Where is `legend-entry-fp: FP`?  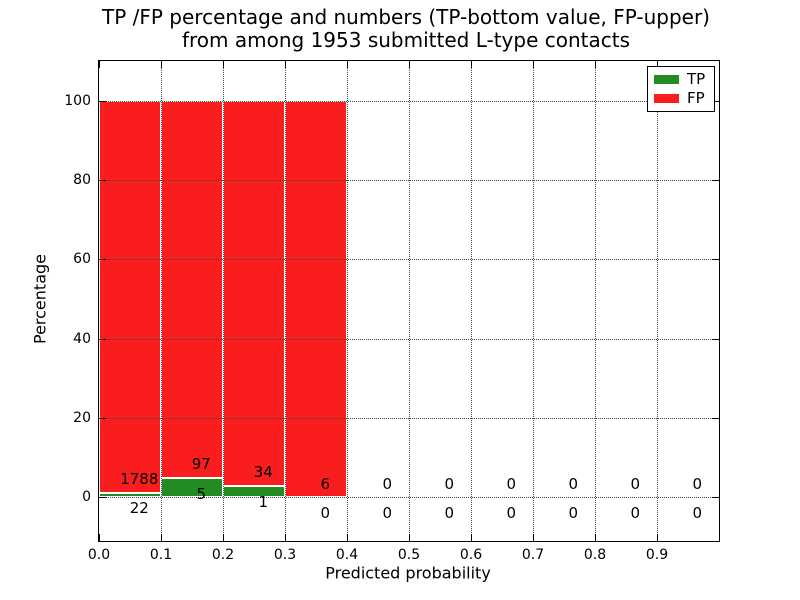 legend-entry-fp: FP is located at coordinates (681, 97).